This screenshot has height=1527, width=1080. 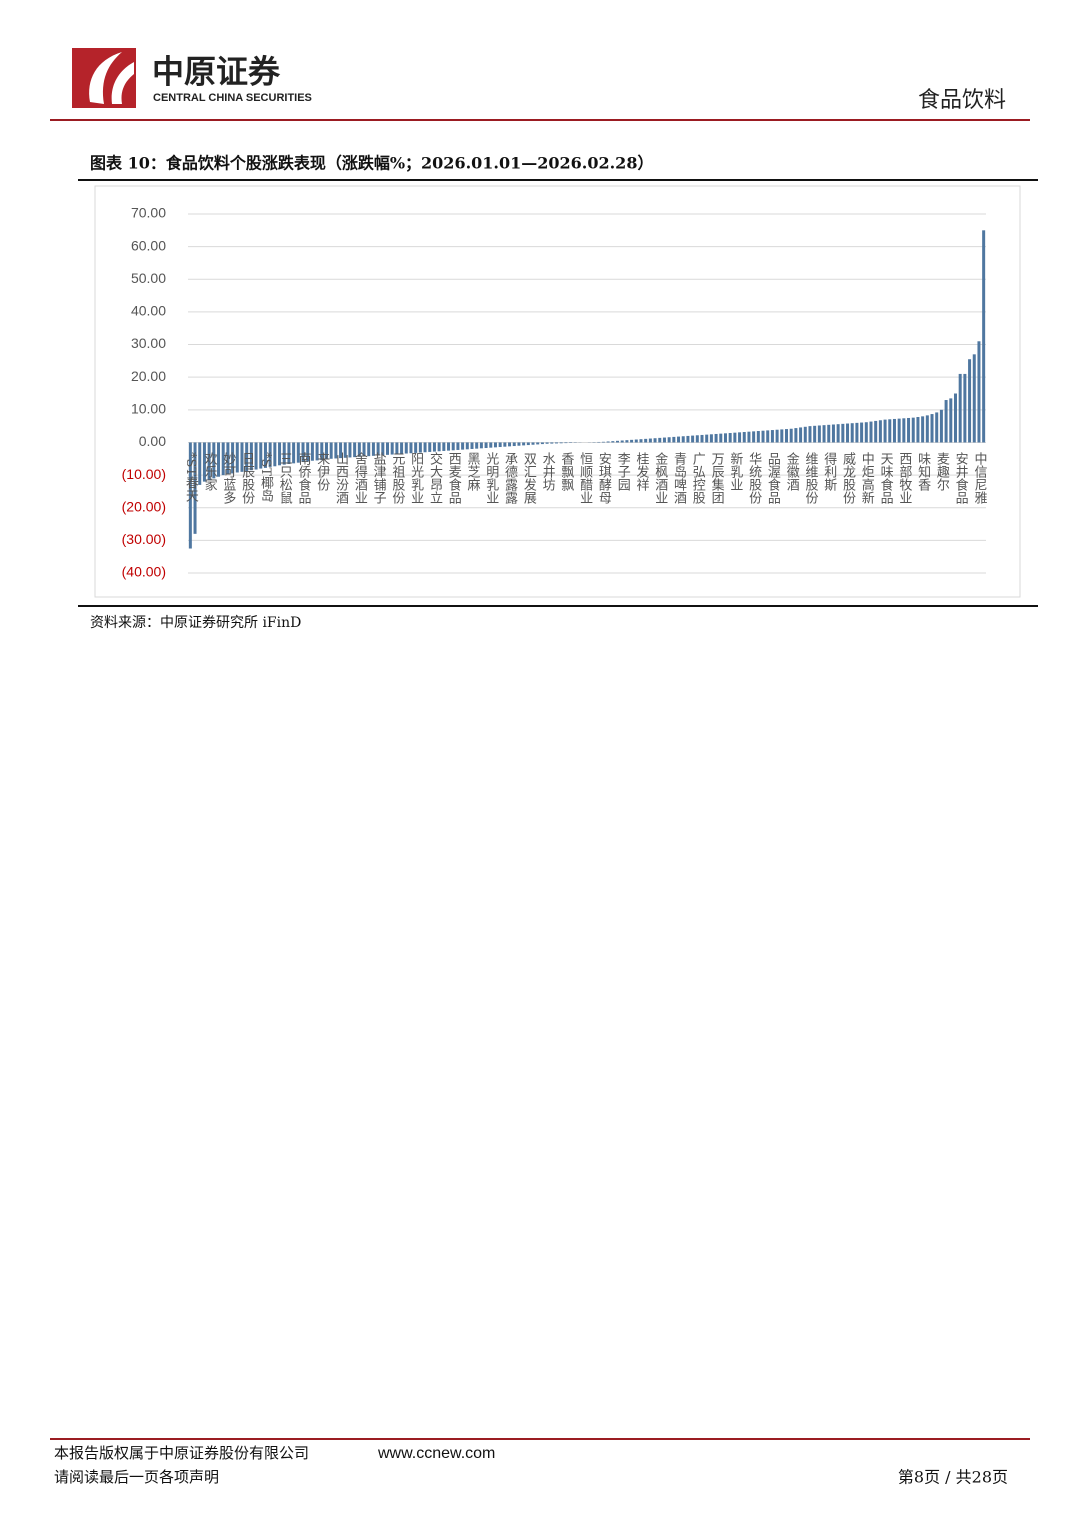 I want to click on y-tick-label: 30.00, so click(x=148, y=343).